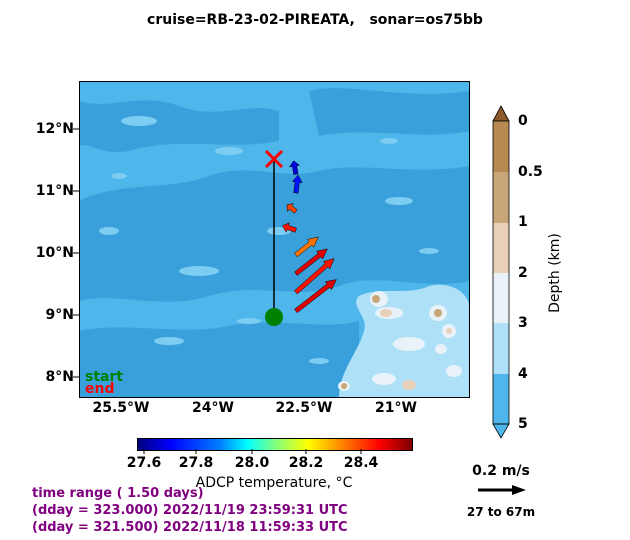  Describe the element at coordinates (361, 463) in the screenshot. I see `temp-tick: 28.4` at that location.